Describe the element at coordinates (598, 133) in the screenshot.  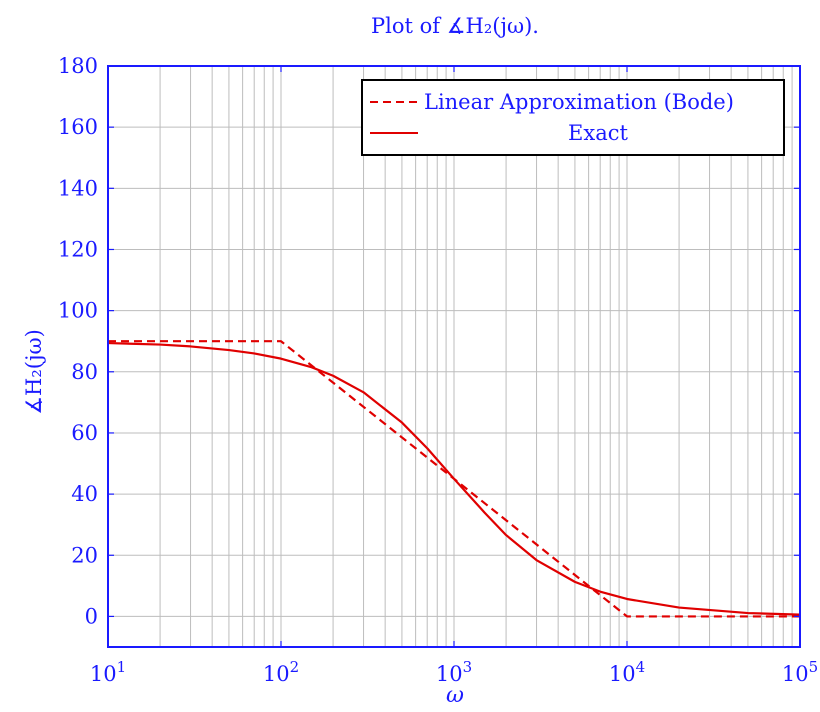
I see `legend-label-exact: Exact` at that location.